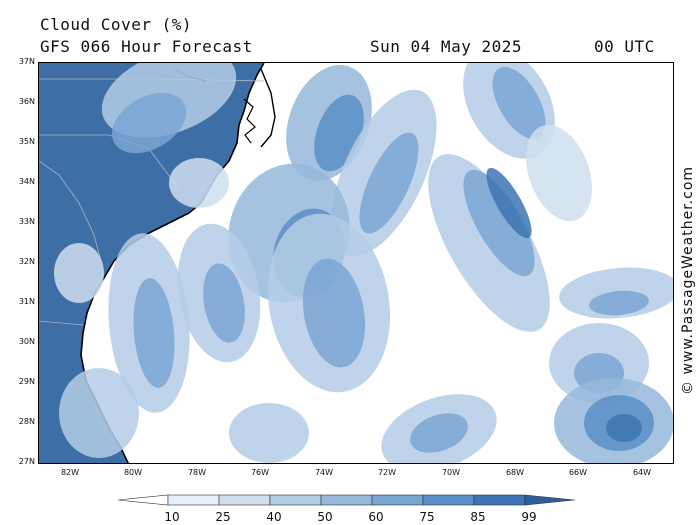 This screenshot has width=700, height=525. I want to click on lat-label: 36N, so click(26, 101).